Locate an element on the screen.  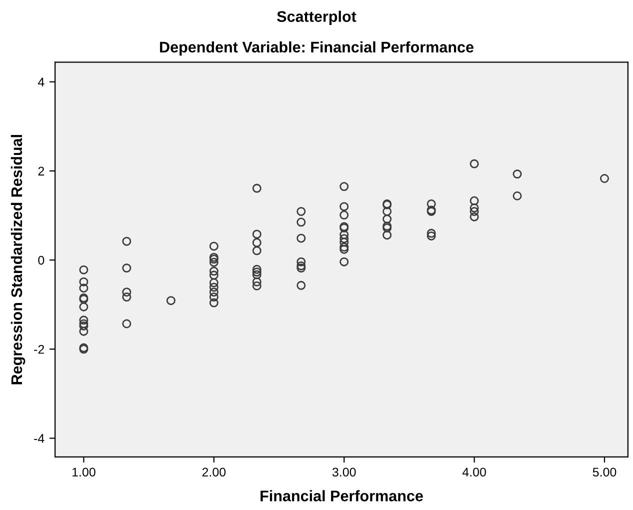
x-axis-title: Financial Performance is located at coordinates (341, 496).